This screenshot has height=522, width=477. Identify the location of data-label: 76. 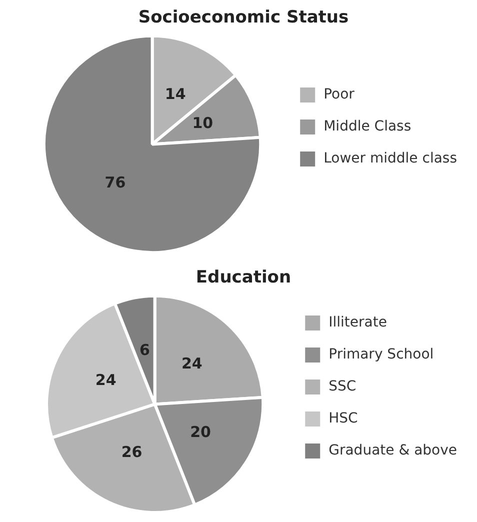
(115, 183).